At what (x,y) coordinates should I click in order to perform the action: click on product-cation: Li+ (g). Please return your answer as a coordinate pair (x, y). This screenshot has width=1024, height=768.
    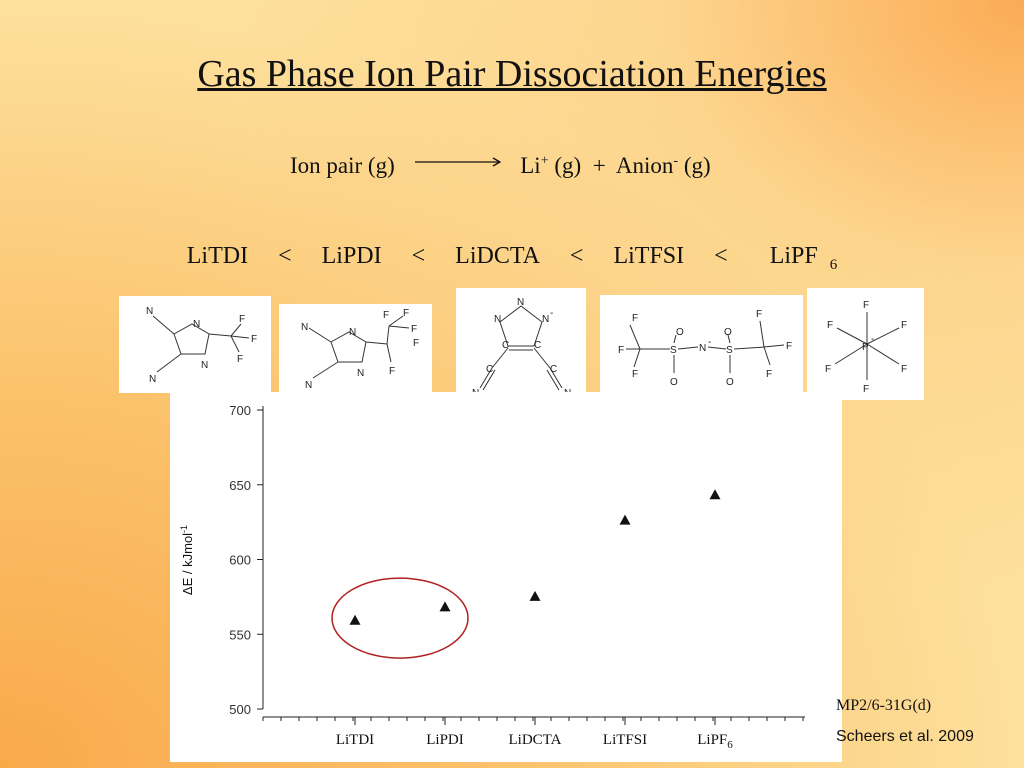
    Looking at the image, I should click on (551, 165).